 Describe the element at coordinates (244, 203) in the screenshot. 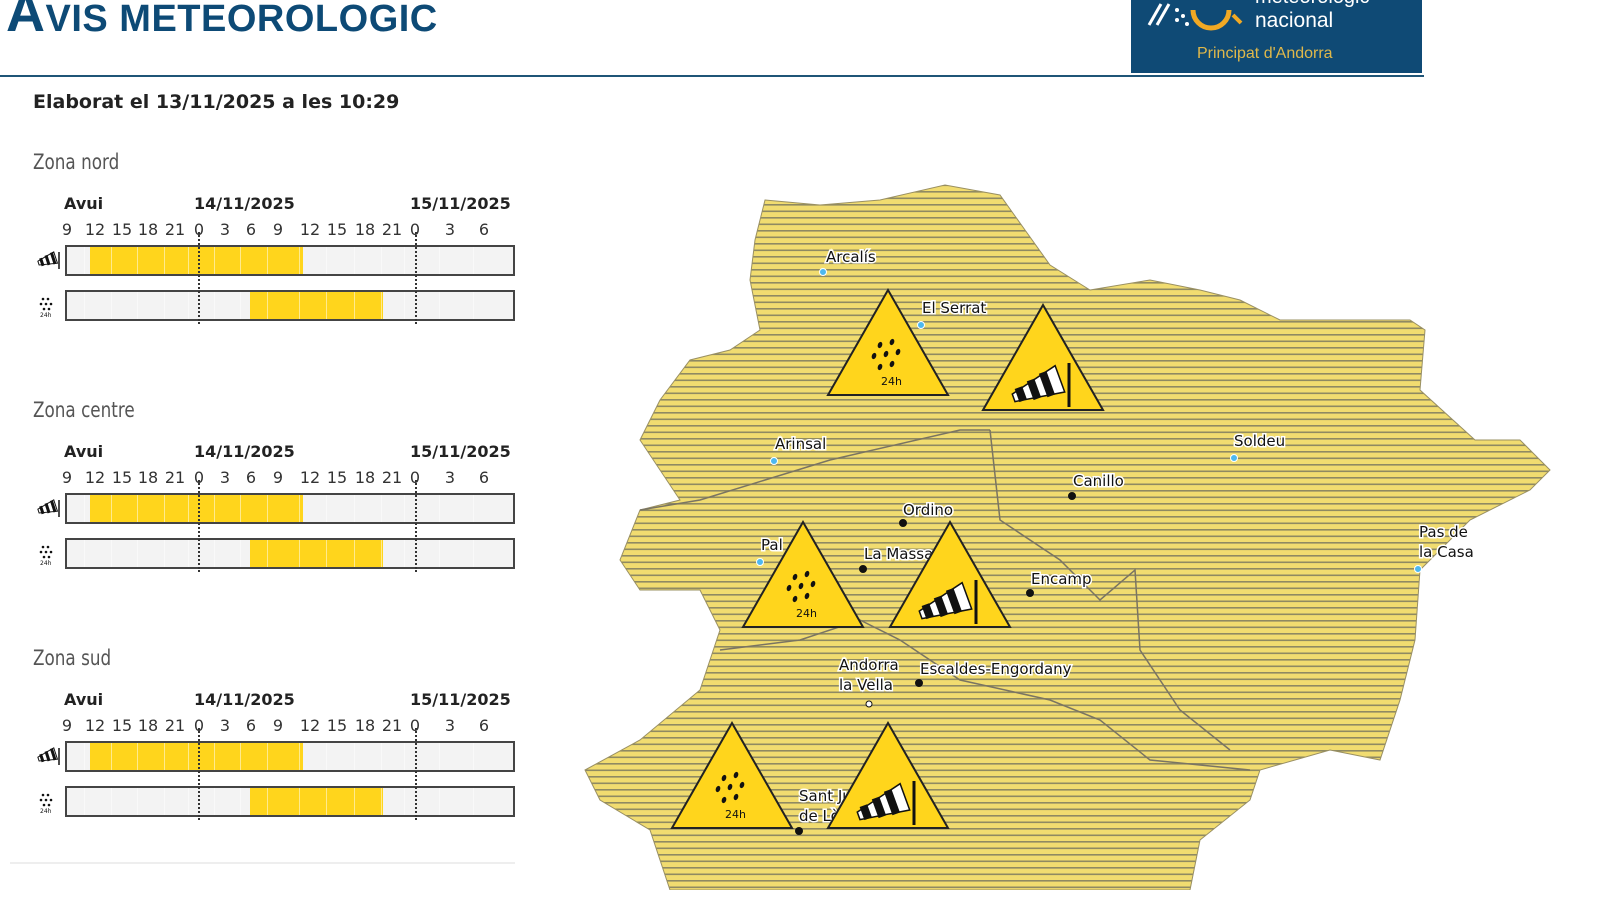

I see `day-label: 14/11/2025` at that location.